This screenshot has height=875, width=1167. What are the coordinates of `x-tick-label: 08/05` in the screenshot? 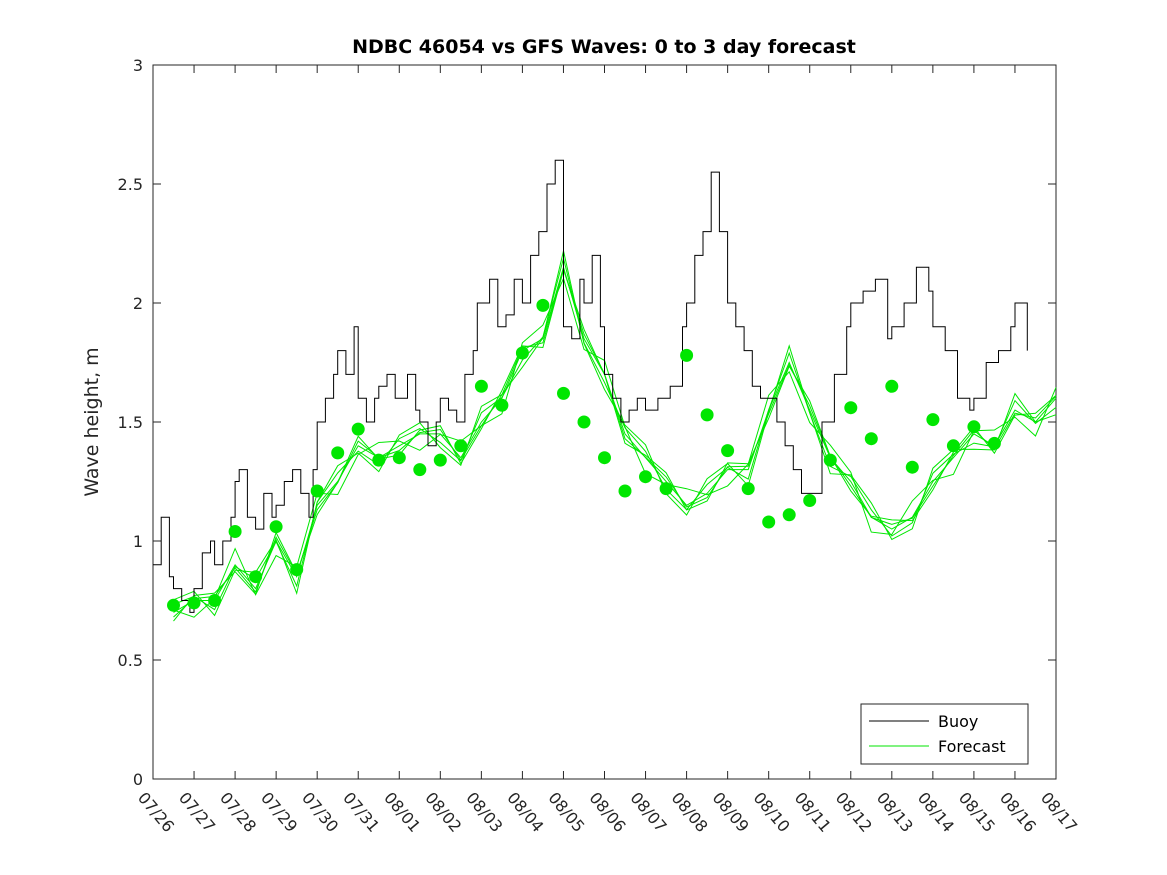 It's located at (566, 812).